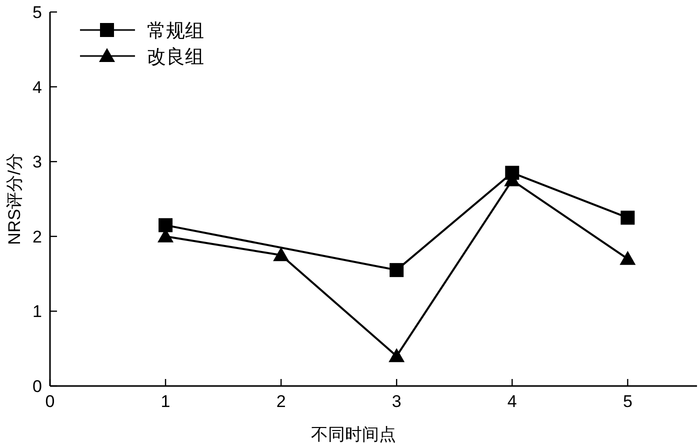 Image resolution: width=700 pixels, height=443 pixels. I want to click on y-tick-label: 3, so click(37, 162).